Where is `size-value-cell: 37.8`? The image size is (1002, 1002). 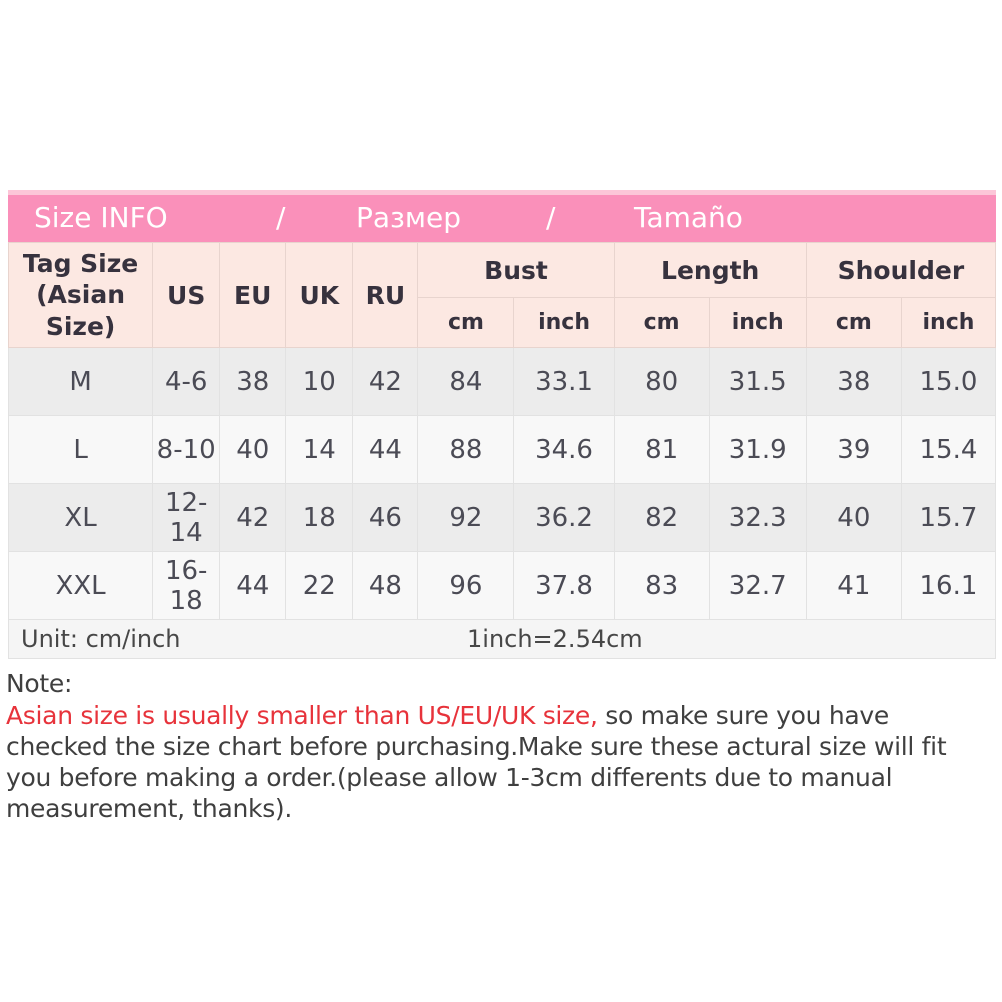
size-value-cell: 37.8 is located at coordinates (564, 585).